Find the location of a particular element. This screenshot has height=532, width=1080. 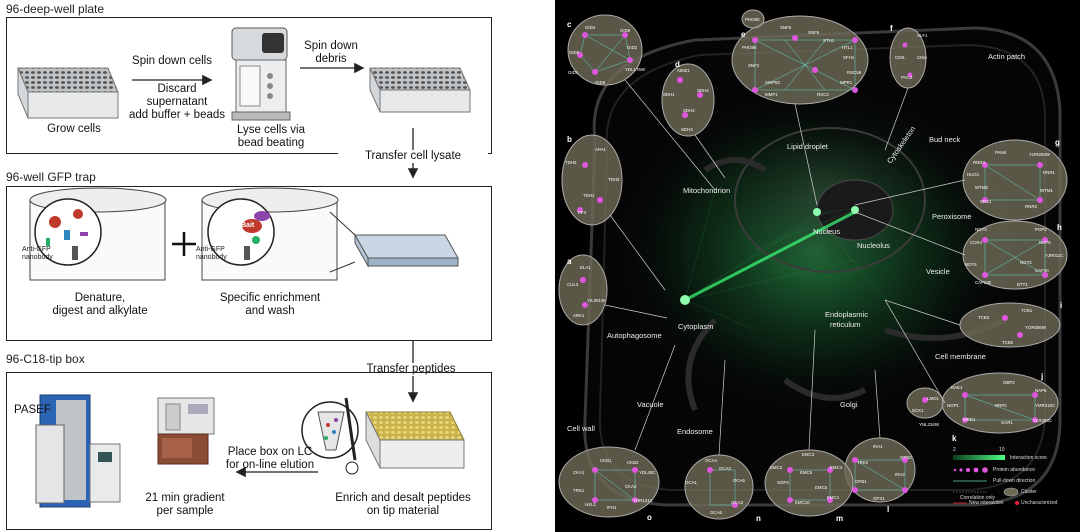

legend-pull-down: Pull-down direction is located at coordinates (1014, 481).